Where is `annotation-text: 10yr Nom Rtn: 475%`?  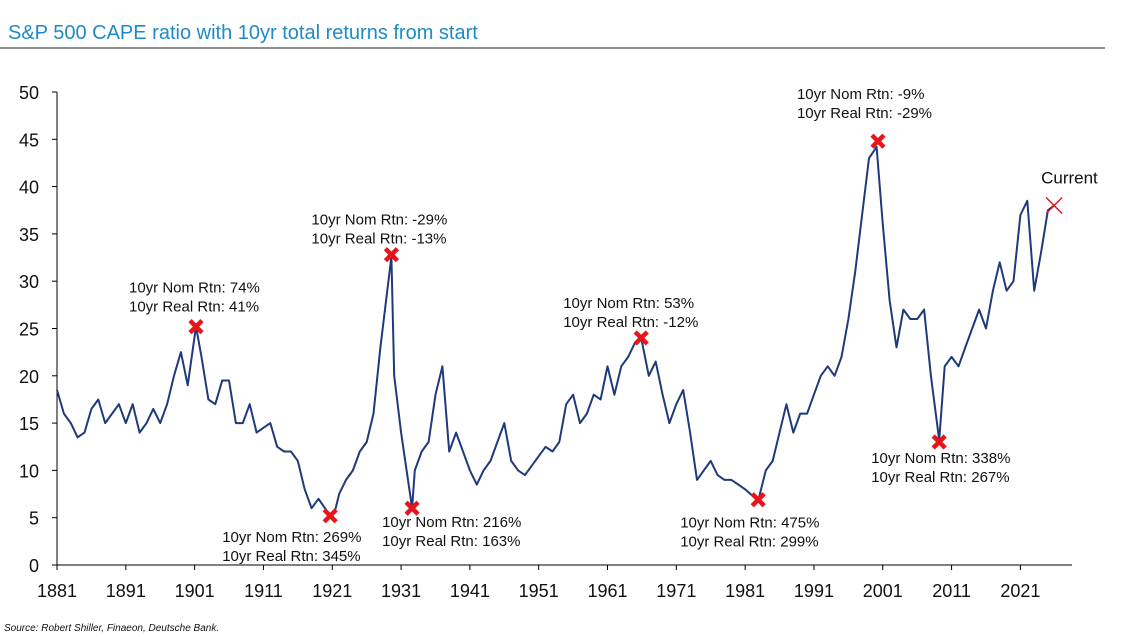 annotation-text: 10yr Nom Rtn: 475% is located at coordinates (749, 523).